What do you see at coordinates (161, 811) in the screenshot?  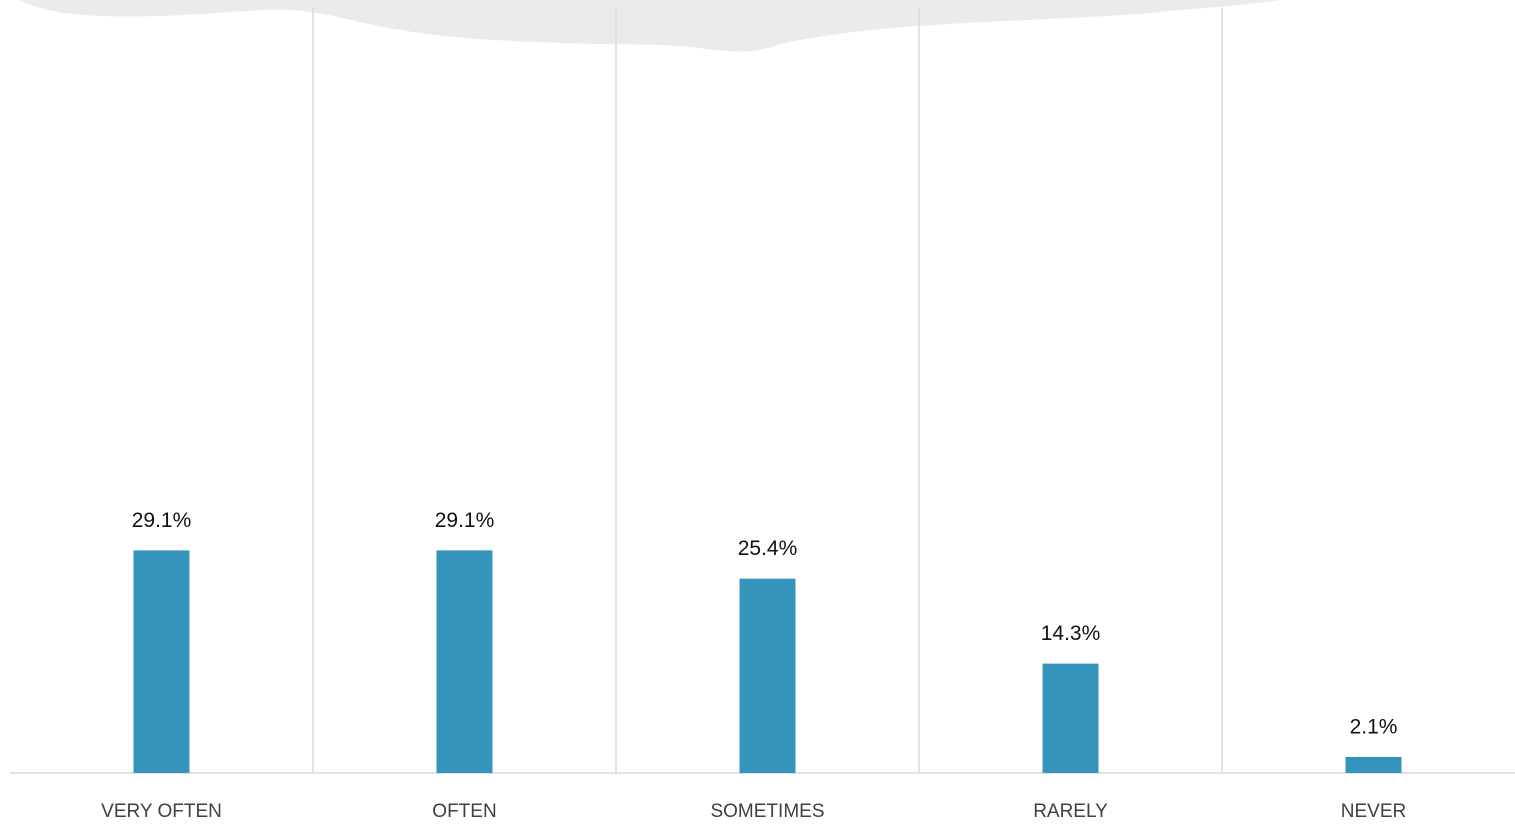 I see `x-tick-label: VERY OFTEN` at bounding box center [161, 811].